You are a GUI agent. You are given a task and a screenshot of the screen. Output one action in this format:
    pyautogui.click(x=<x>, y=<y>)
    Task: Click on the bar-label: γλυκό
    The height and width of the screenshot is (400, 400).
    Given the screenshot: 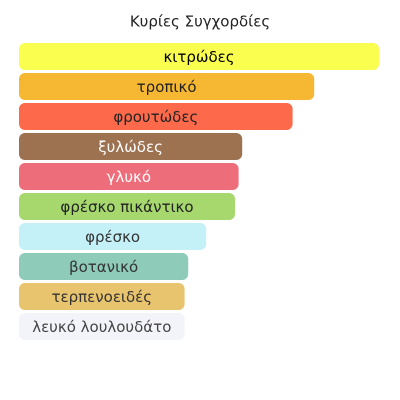 What is the action you would take?
    pyautogui.click(x=129, y=177)
    